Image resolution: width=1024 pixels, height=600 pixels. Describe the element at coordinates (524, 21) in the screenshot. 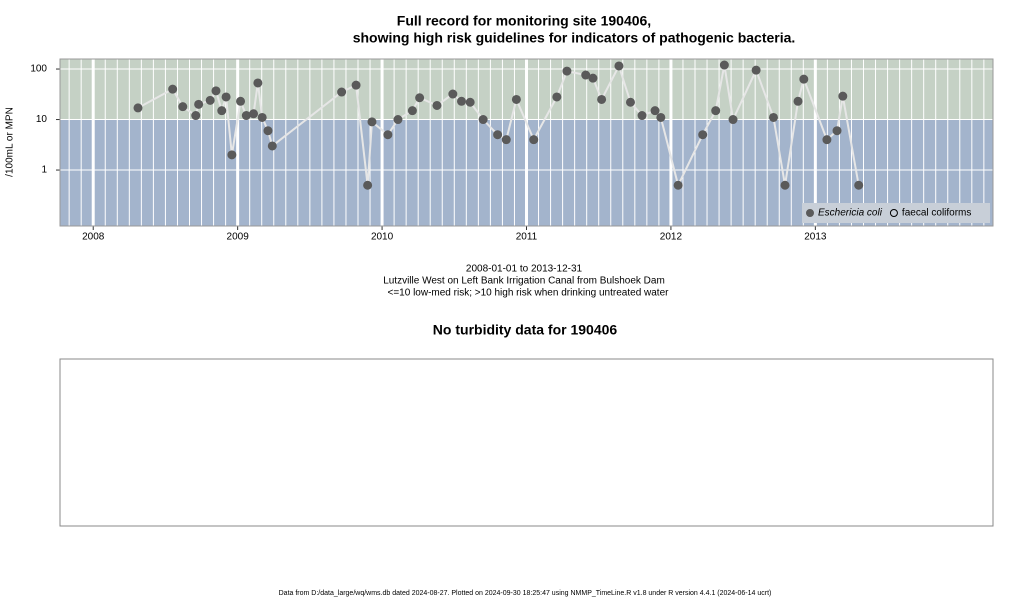

I see `chart-title: Full record for monitoring site 190406,` at that location.